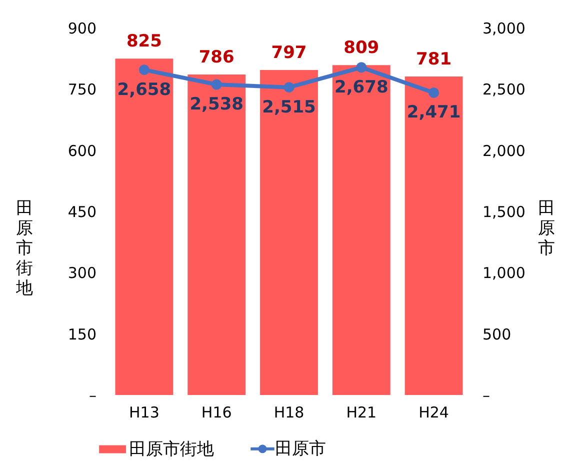  I want to click on y2-tick-label: 1,500, so click(504, 212).